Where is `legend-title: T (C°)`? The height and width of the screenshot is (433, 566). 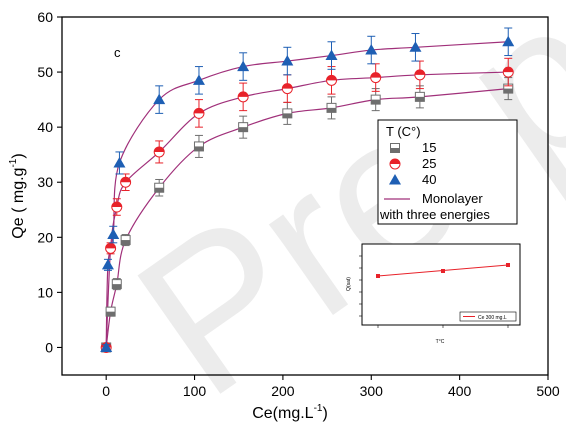
legend-title: T (C°) is located at coordinates (403, 131).